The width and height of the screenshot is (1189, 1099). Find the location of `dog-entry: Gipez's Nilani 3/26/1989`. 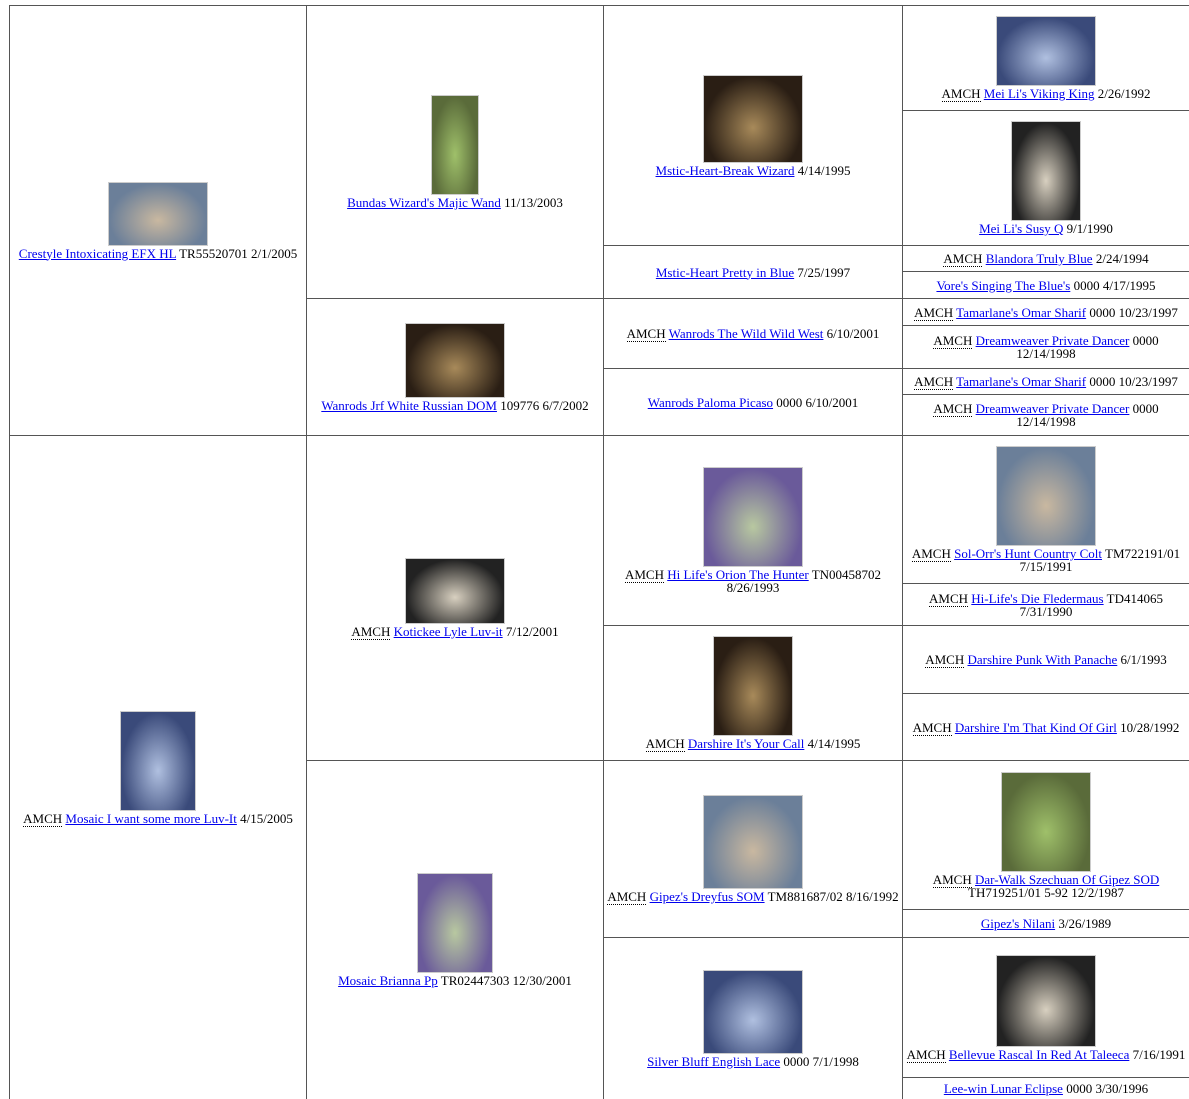

dog-entry: Gipez's Nilani 3/26/1989 is located at coordinates (1046, 923).